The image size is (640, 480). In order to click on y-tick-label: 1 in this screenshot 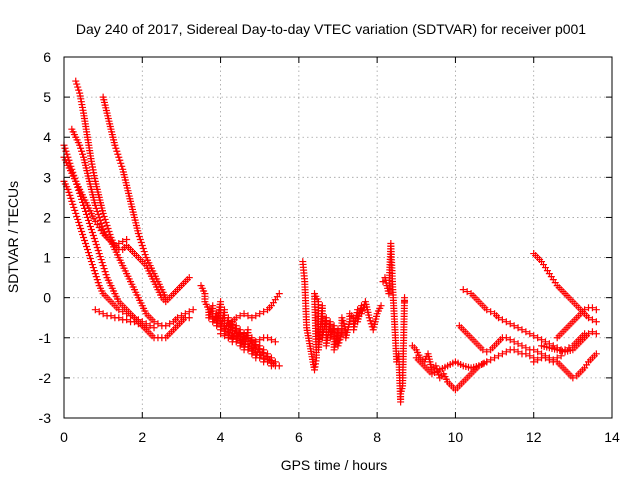, I will do `click(47, 258)`.